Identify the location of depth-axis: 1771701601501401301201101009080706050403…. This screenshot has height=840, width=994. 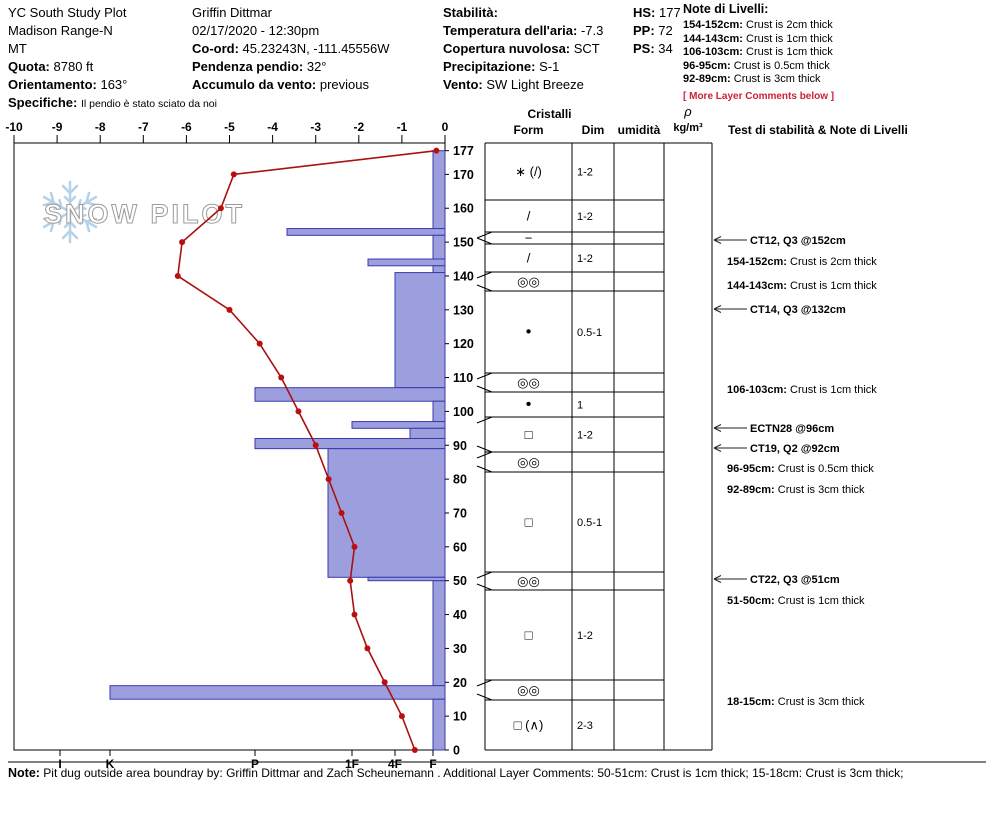
(459, 451).